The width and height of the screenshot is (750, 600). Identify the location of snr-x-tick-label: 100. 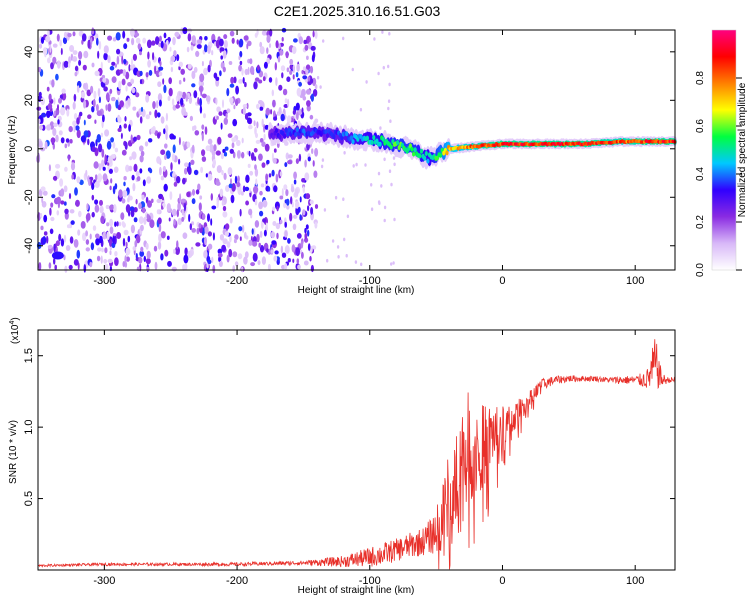
(635, 581).